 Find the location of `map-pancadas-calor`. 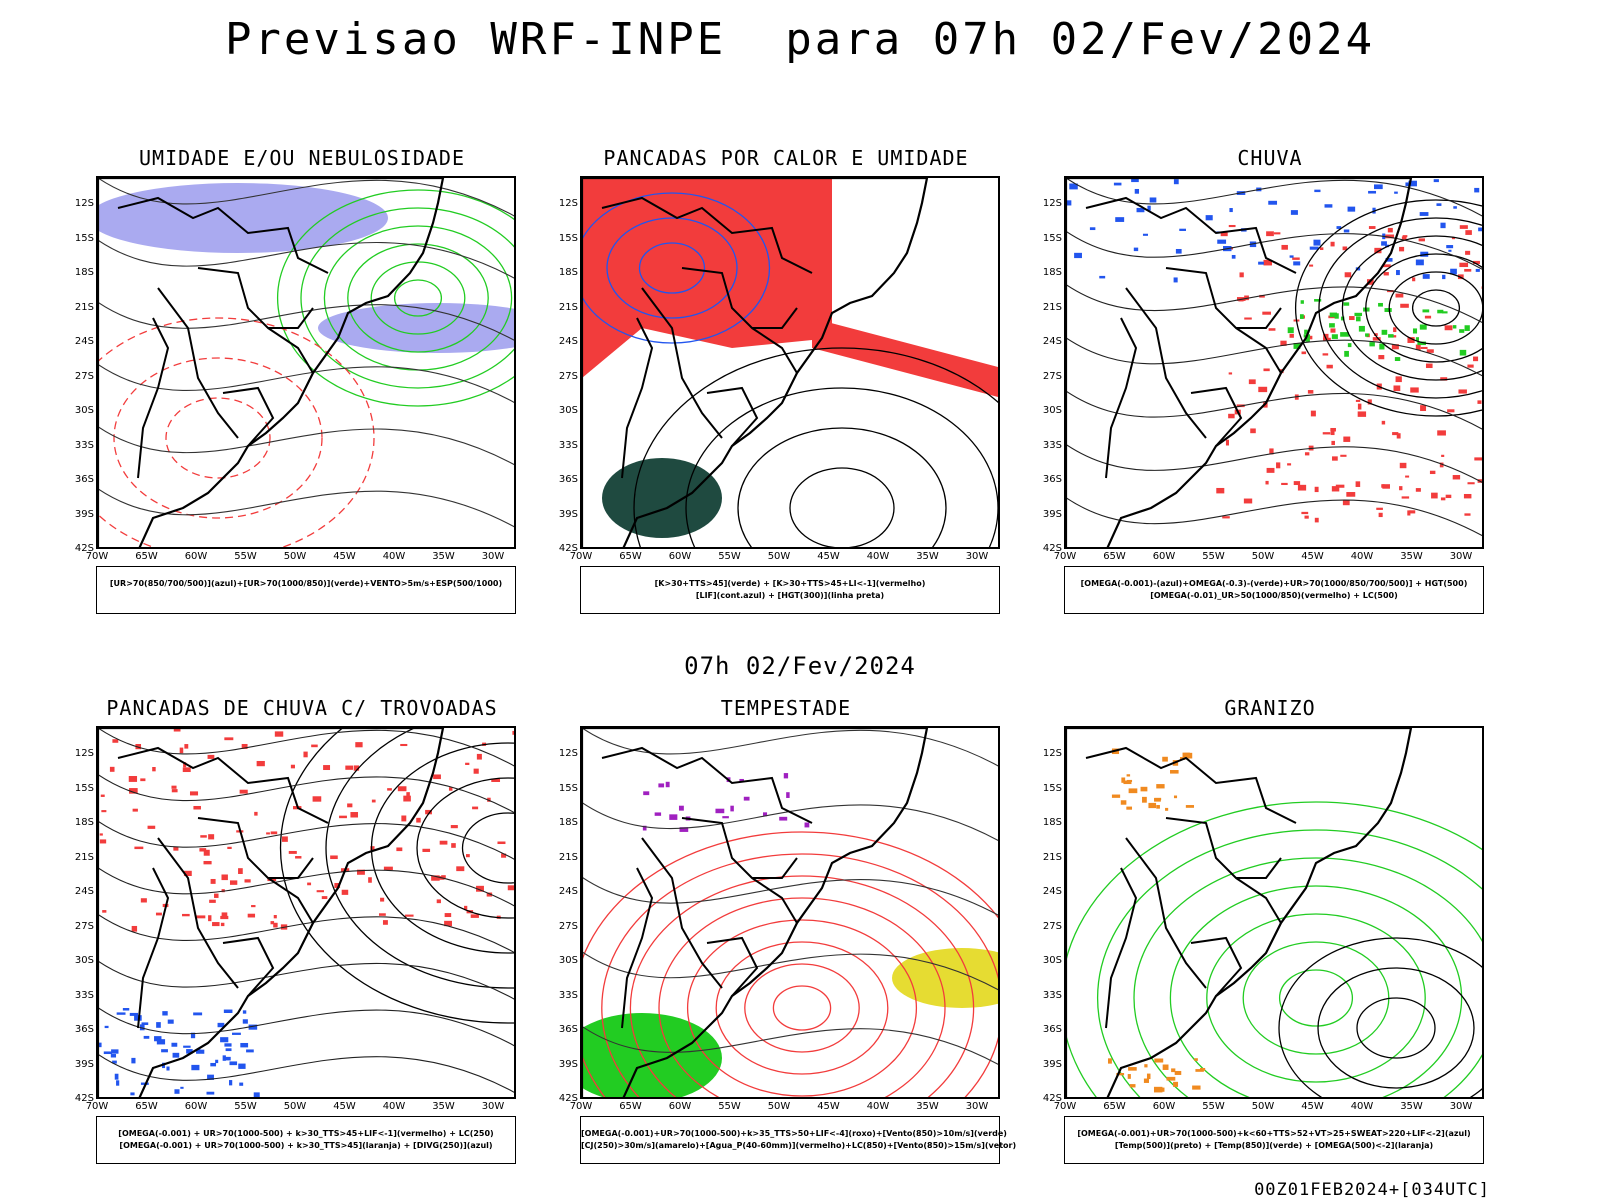

map-pancadas-calor is located at coordinates (790, 362).